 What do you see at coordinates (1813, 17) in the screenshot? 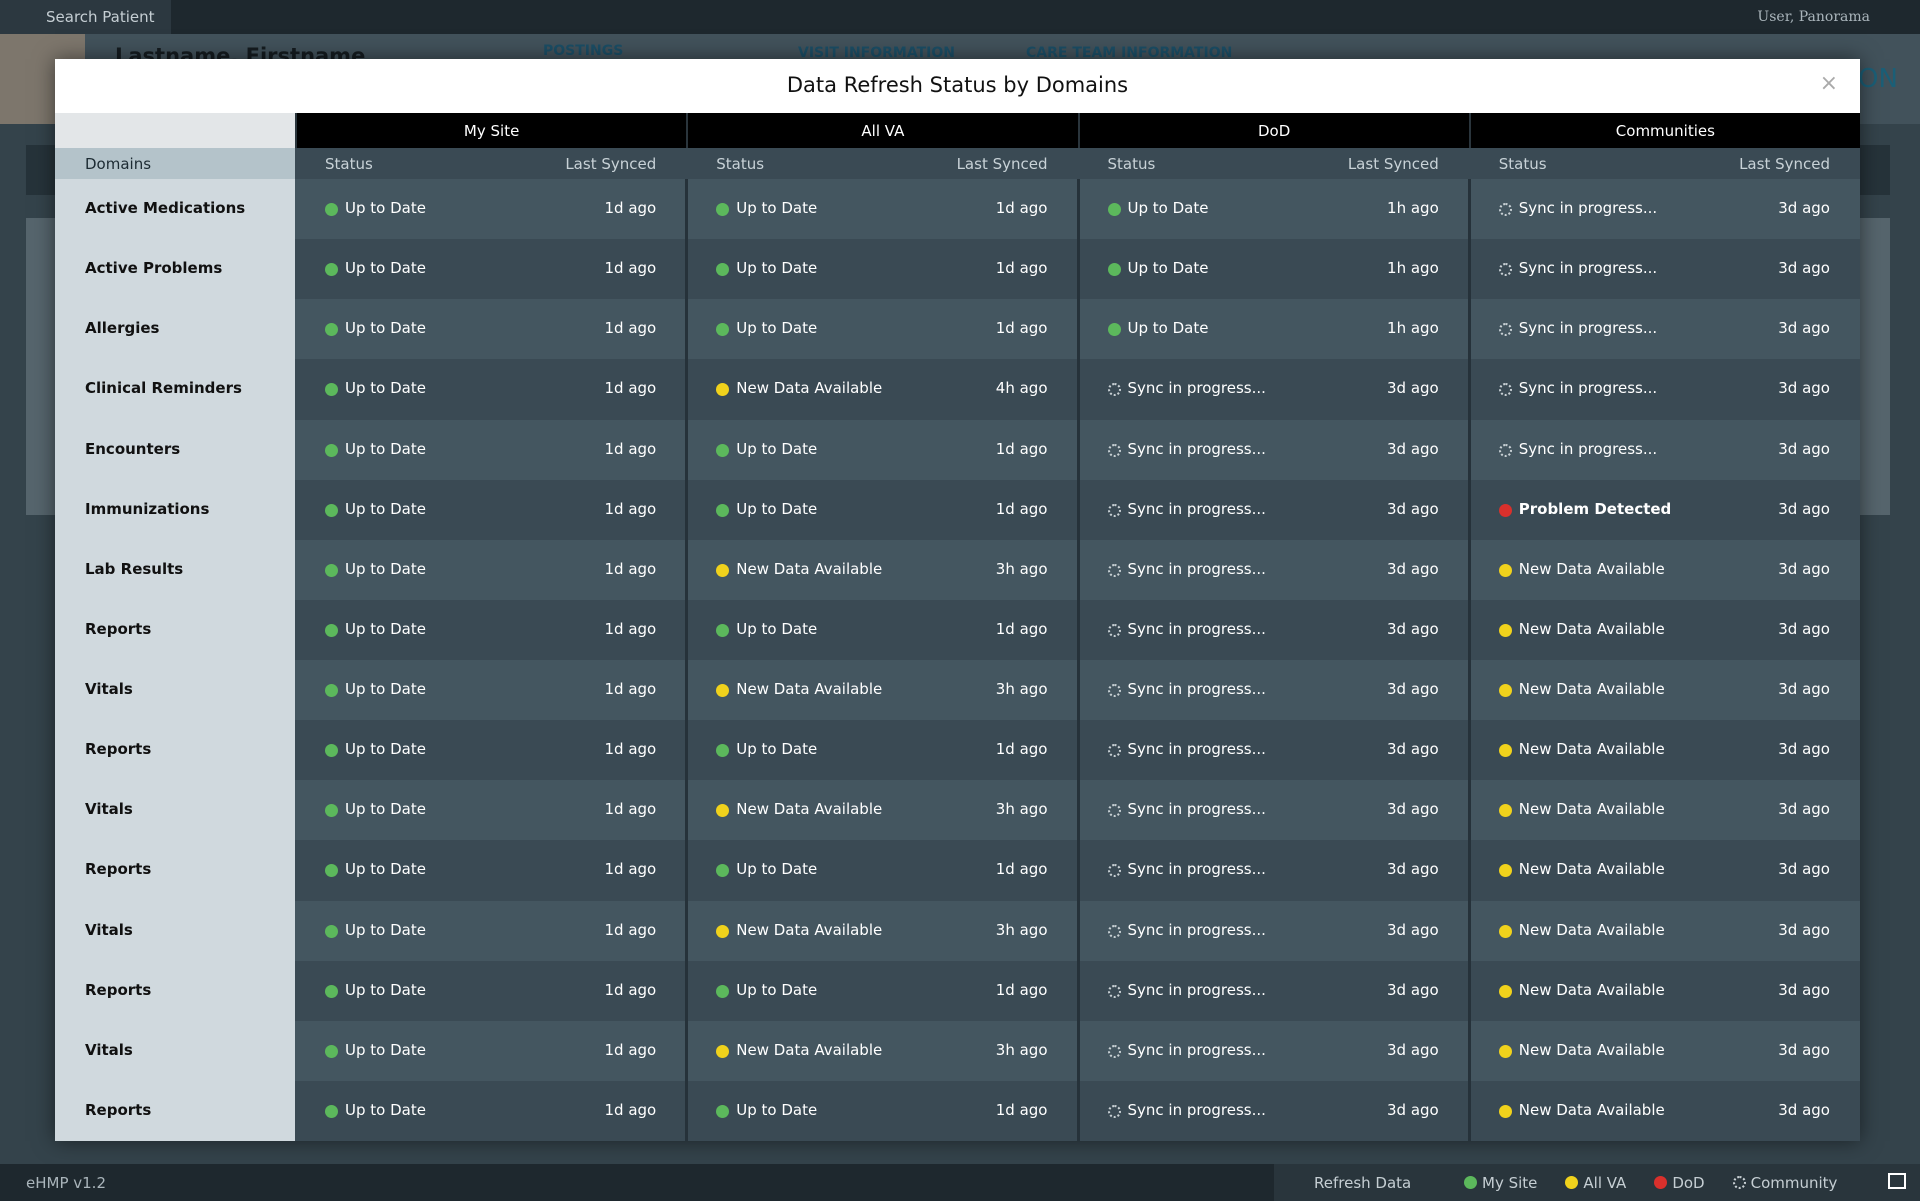
I see `user-name: User, Panorama` at bounding box center [1813, 17].